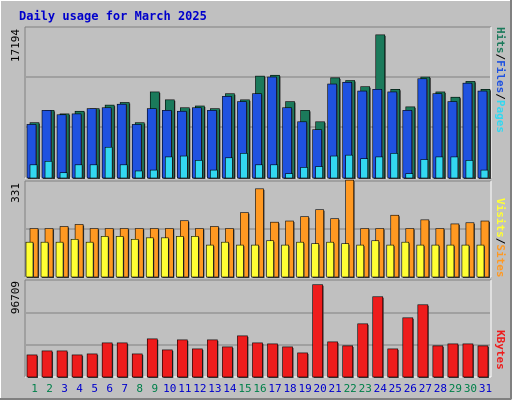  I want to click on day-label: 12, so click(199, 388).